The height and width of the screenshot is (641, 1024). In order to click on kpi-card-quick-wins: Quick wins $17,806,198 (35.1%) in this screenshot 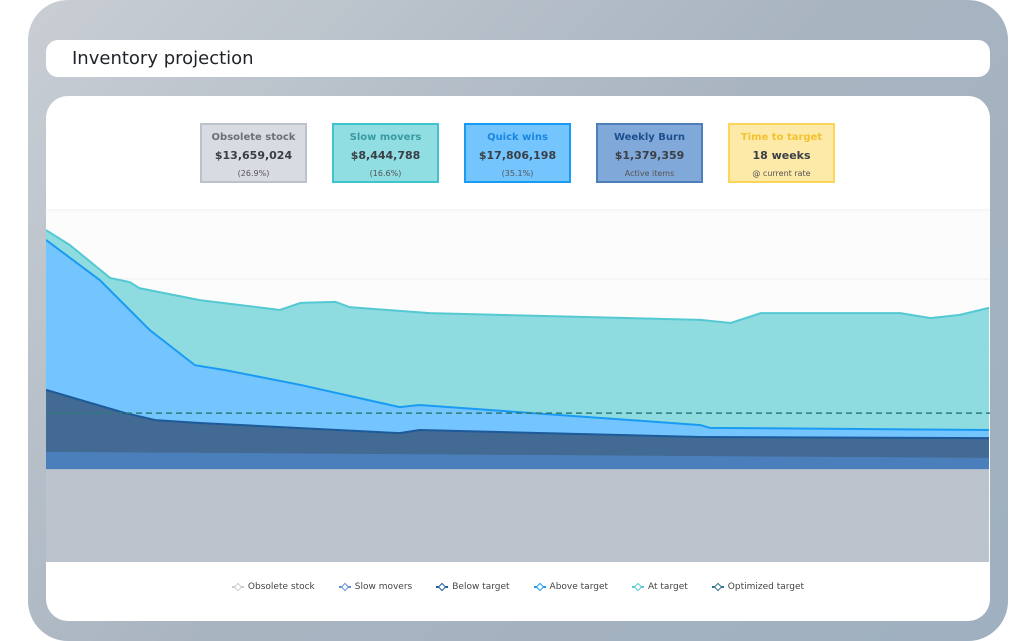, I will do `click(517, 153)`.